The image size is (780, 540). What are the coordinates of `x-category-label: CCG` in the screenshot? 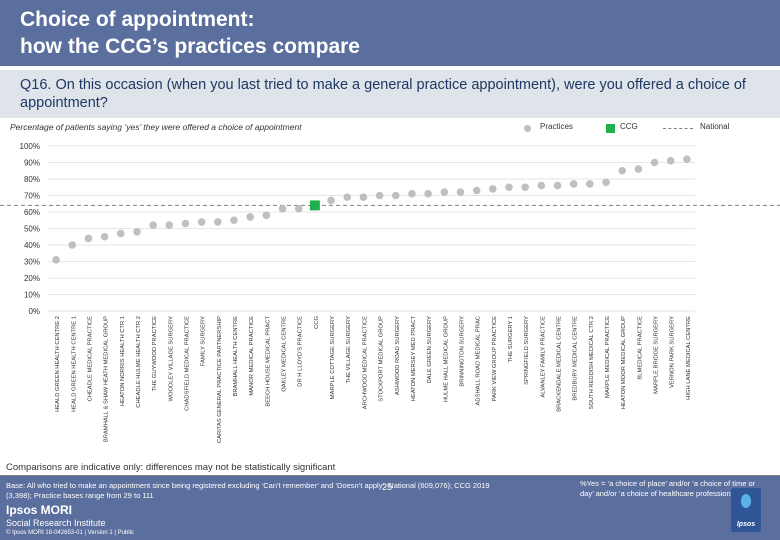 It's located at (317, 322).